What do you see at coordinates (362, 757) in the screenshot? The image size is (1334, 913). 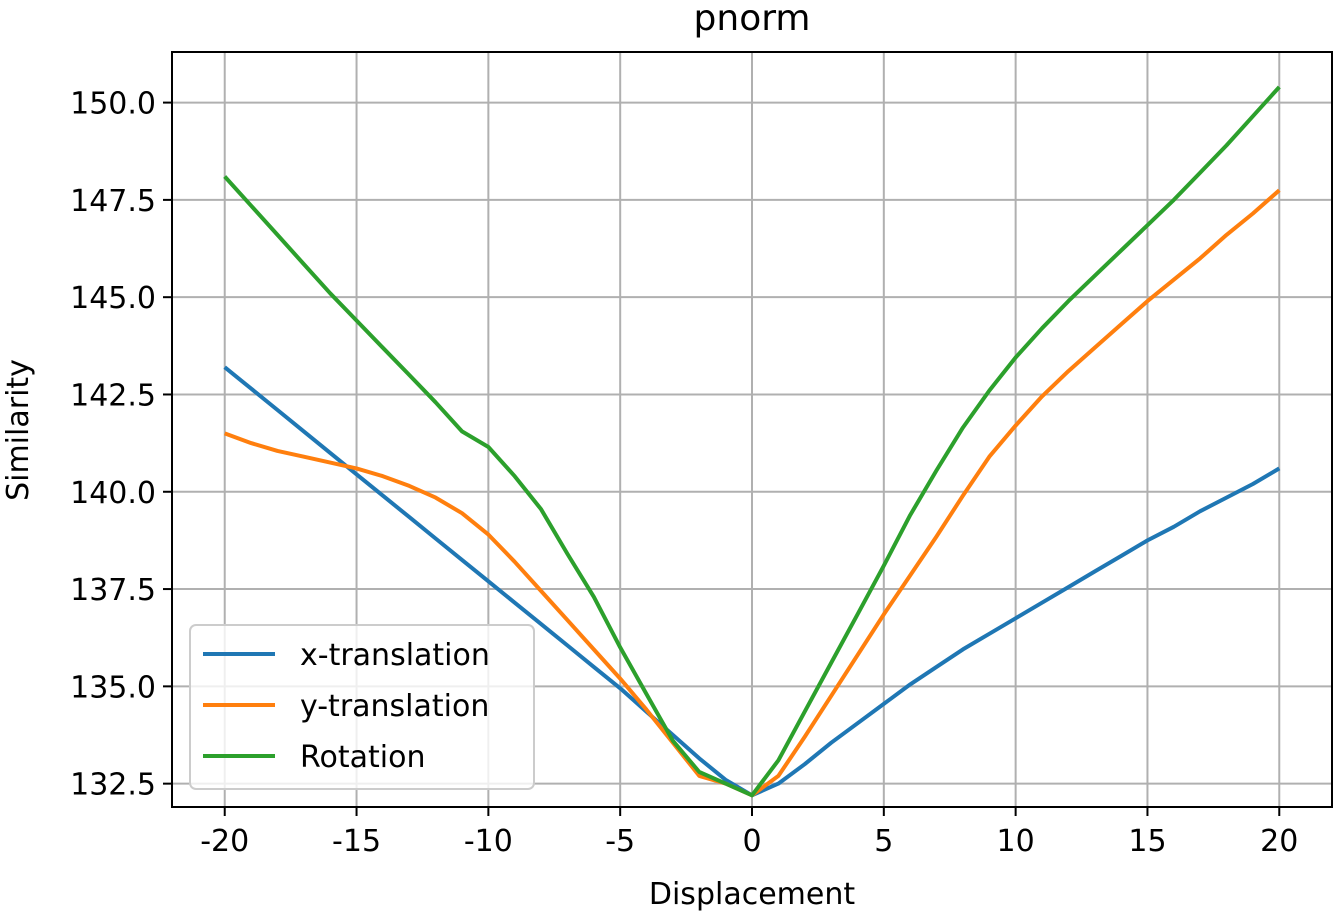 I see `legend-label-rotation: Rotation` at bounding box center [362, 757].